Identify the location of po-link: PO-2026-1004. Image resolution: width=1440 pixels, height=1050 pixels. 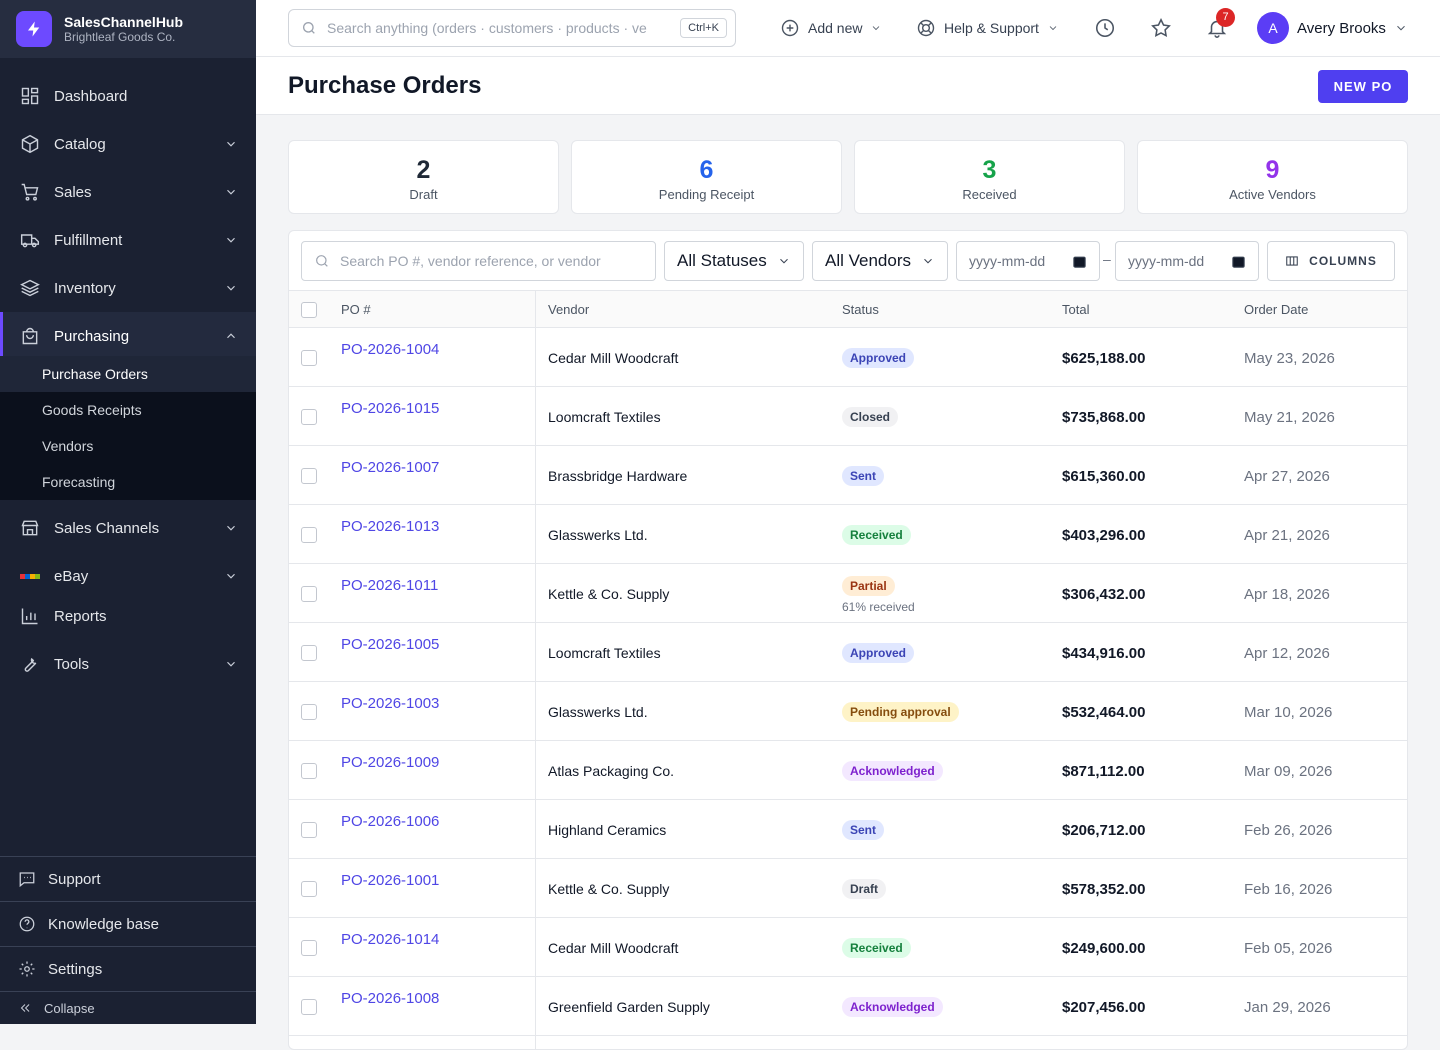
(390, 349).